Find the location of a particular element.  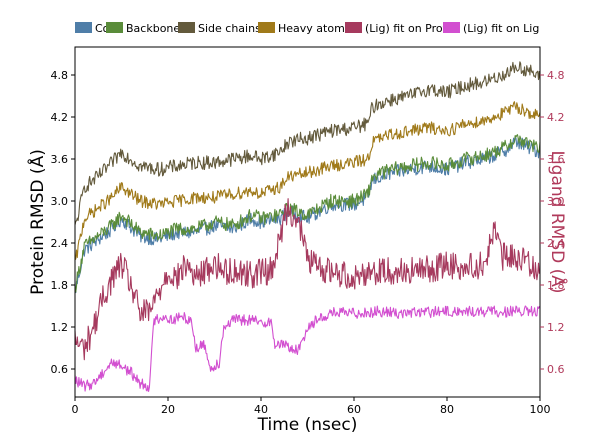

x-tick-label: 20 is located at coordinates (168, 409).